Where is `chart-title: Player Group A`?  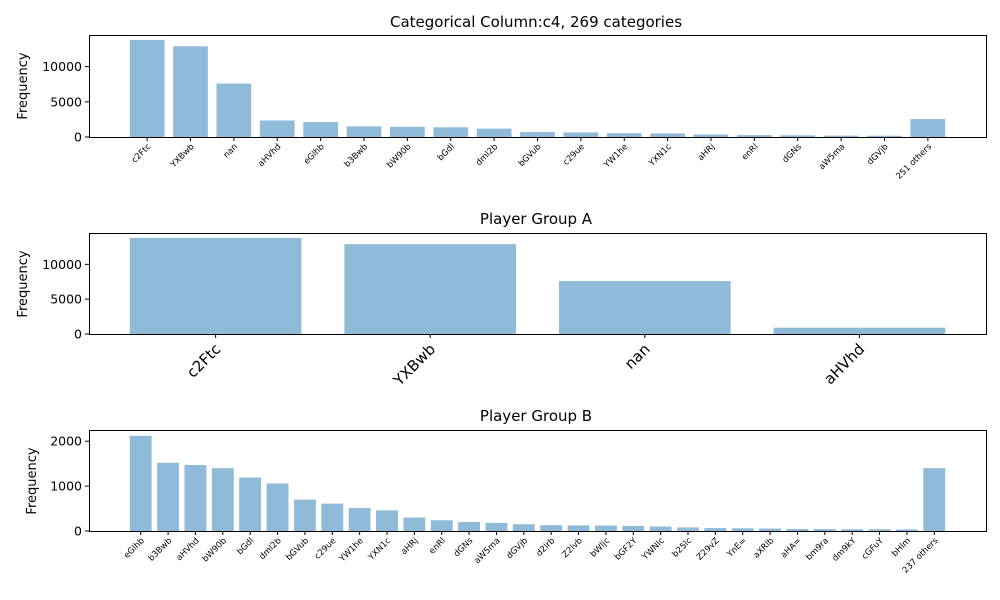 chart-title: Player Group A is located at coordinates (536, 219).